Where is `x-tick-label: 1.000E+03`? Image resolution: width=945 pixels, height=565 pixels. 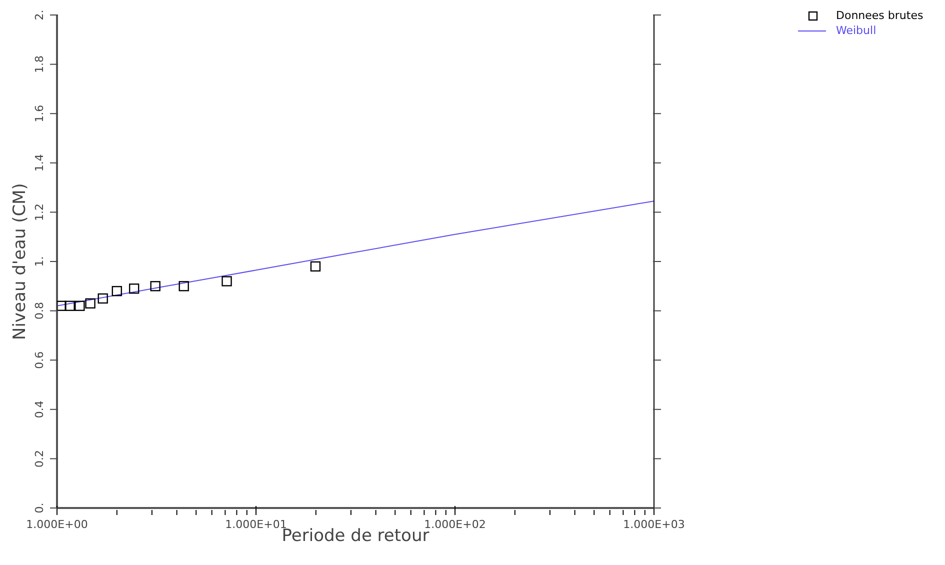
x-tick-label: 1.000E+03 is located at coordinates (654, 524).